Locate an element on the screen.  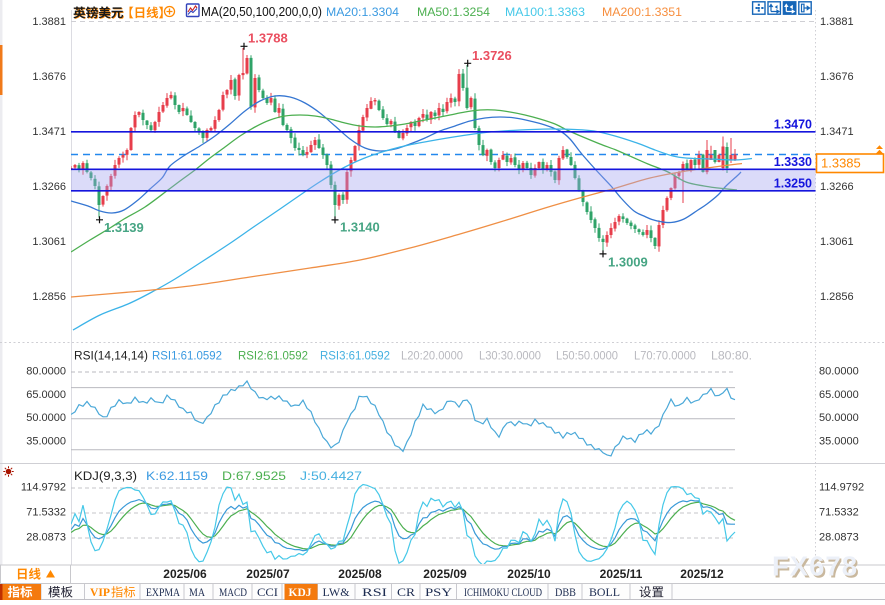
svg-text: 1.3330 is located at coordinates (793, 162).